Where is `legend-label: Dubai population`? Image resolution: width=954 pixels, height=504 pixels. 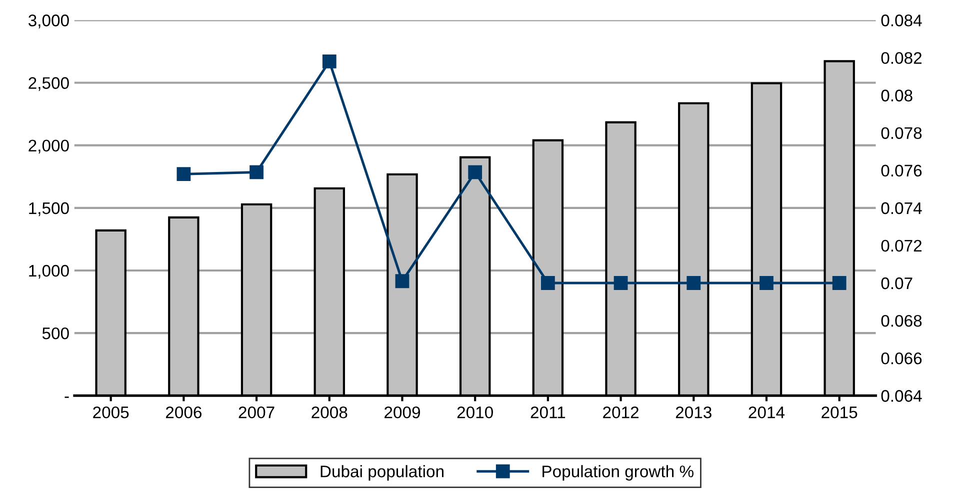 legend-label: Dubai population is located at coordinates (382, 473).